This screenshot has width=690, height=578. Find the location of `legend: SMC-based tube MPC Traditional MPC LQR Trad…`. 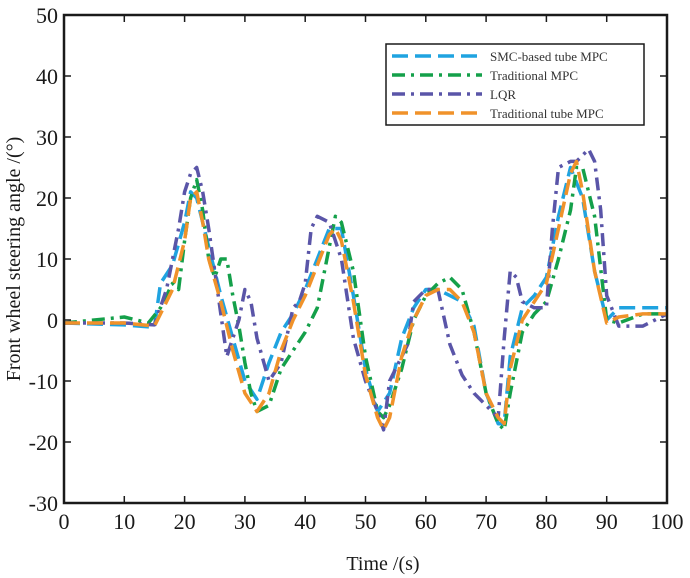

legend: SMC-based tube MPC Traditional MPC LQR Trad… is located at coordinates (515, 84).